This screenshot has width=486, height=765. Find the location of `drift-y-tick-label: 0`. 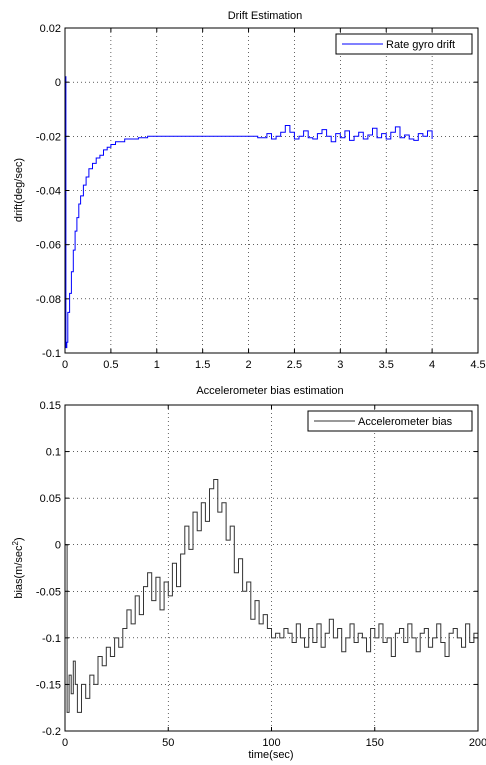

drift-y-tick-label: 0 is located at coordinates (58, 83).